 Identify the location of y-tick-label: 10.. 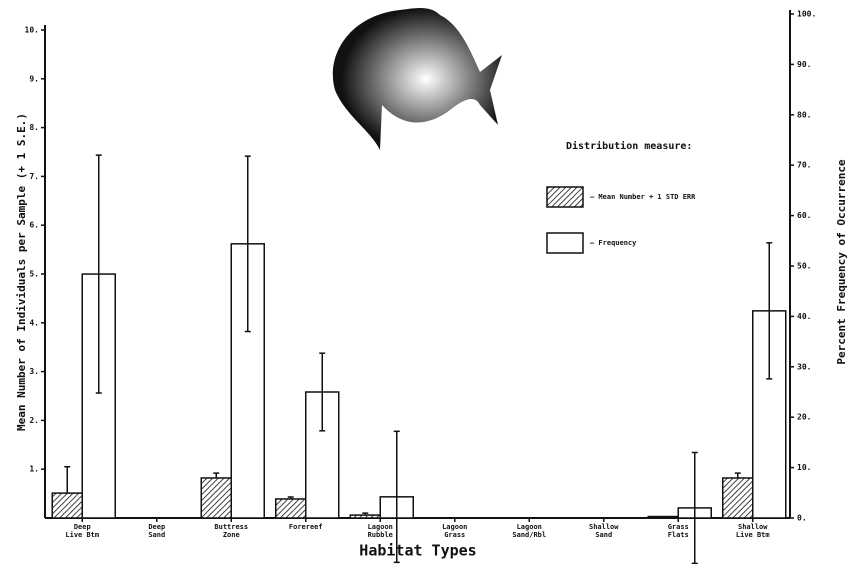
(32, 30).